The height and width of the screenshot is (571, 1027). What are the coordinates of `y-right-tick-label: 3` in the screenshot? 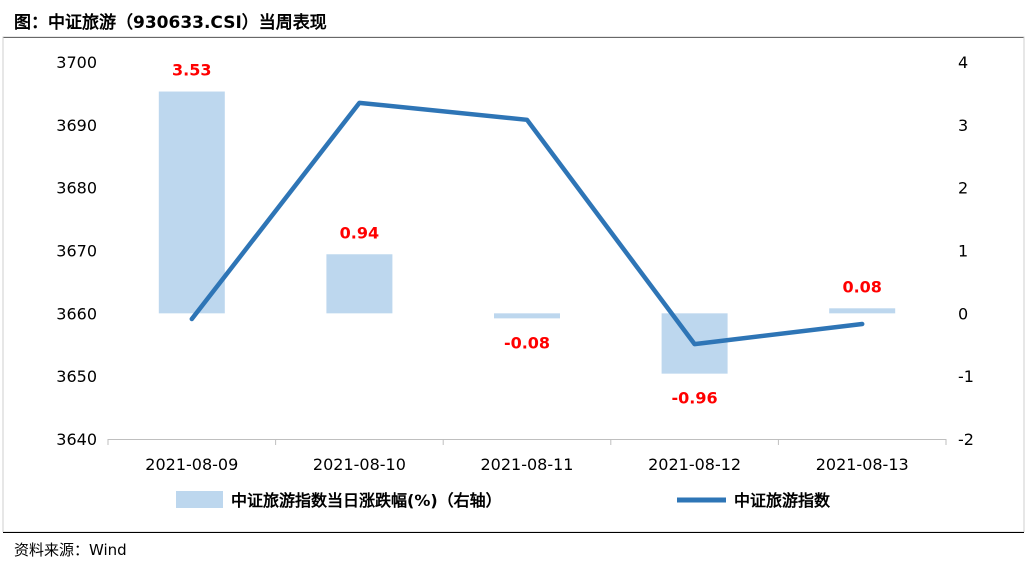 It's located at (963, 125).